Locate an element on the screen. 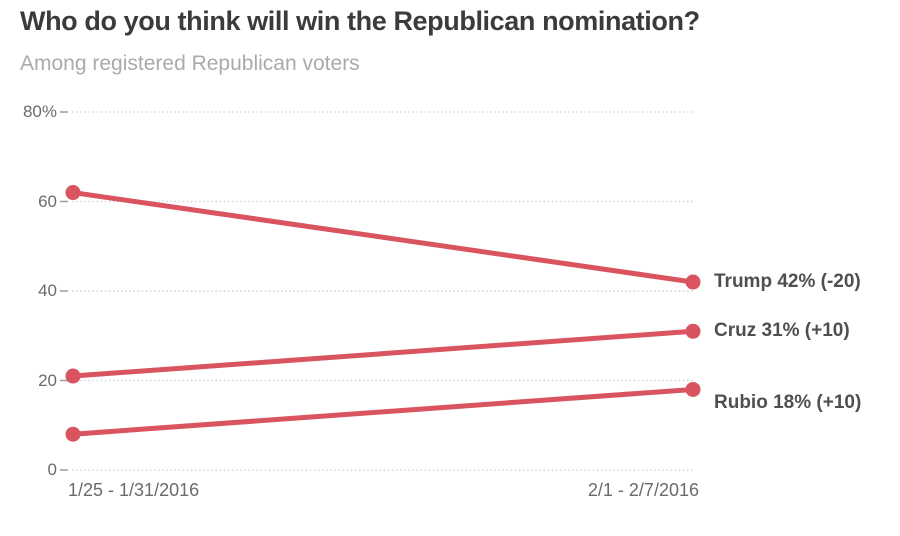  data-point-trump-end is located at coordinates (693, 282).